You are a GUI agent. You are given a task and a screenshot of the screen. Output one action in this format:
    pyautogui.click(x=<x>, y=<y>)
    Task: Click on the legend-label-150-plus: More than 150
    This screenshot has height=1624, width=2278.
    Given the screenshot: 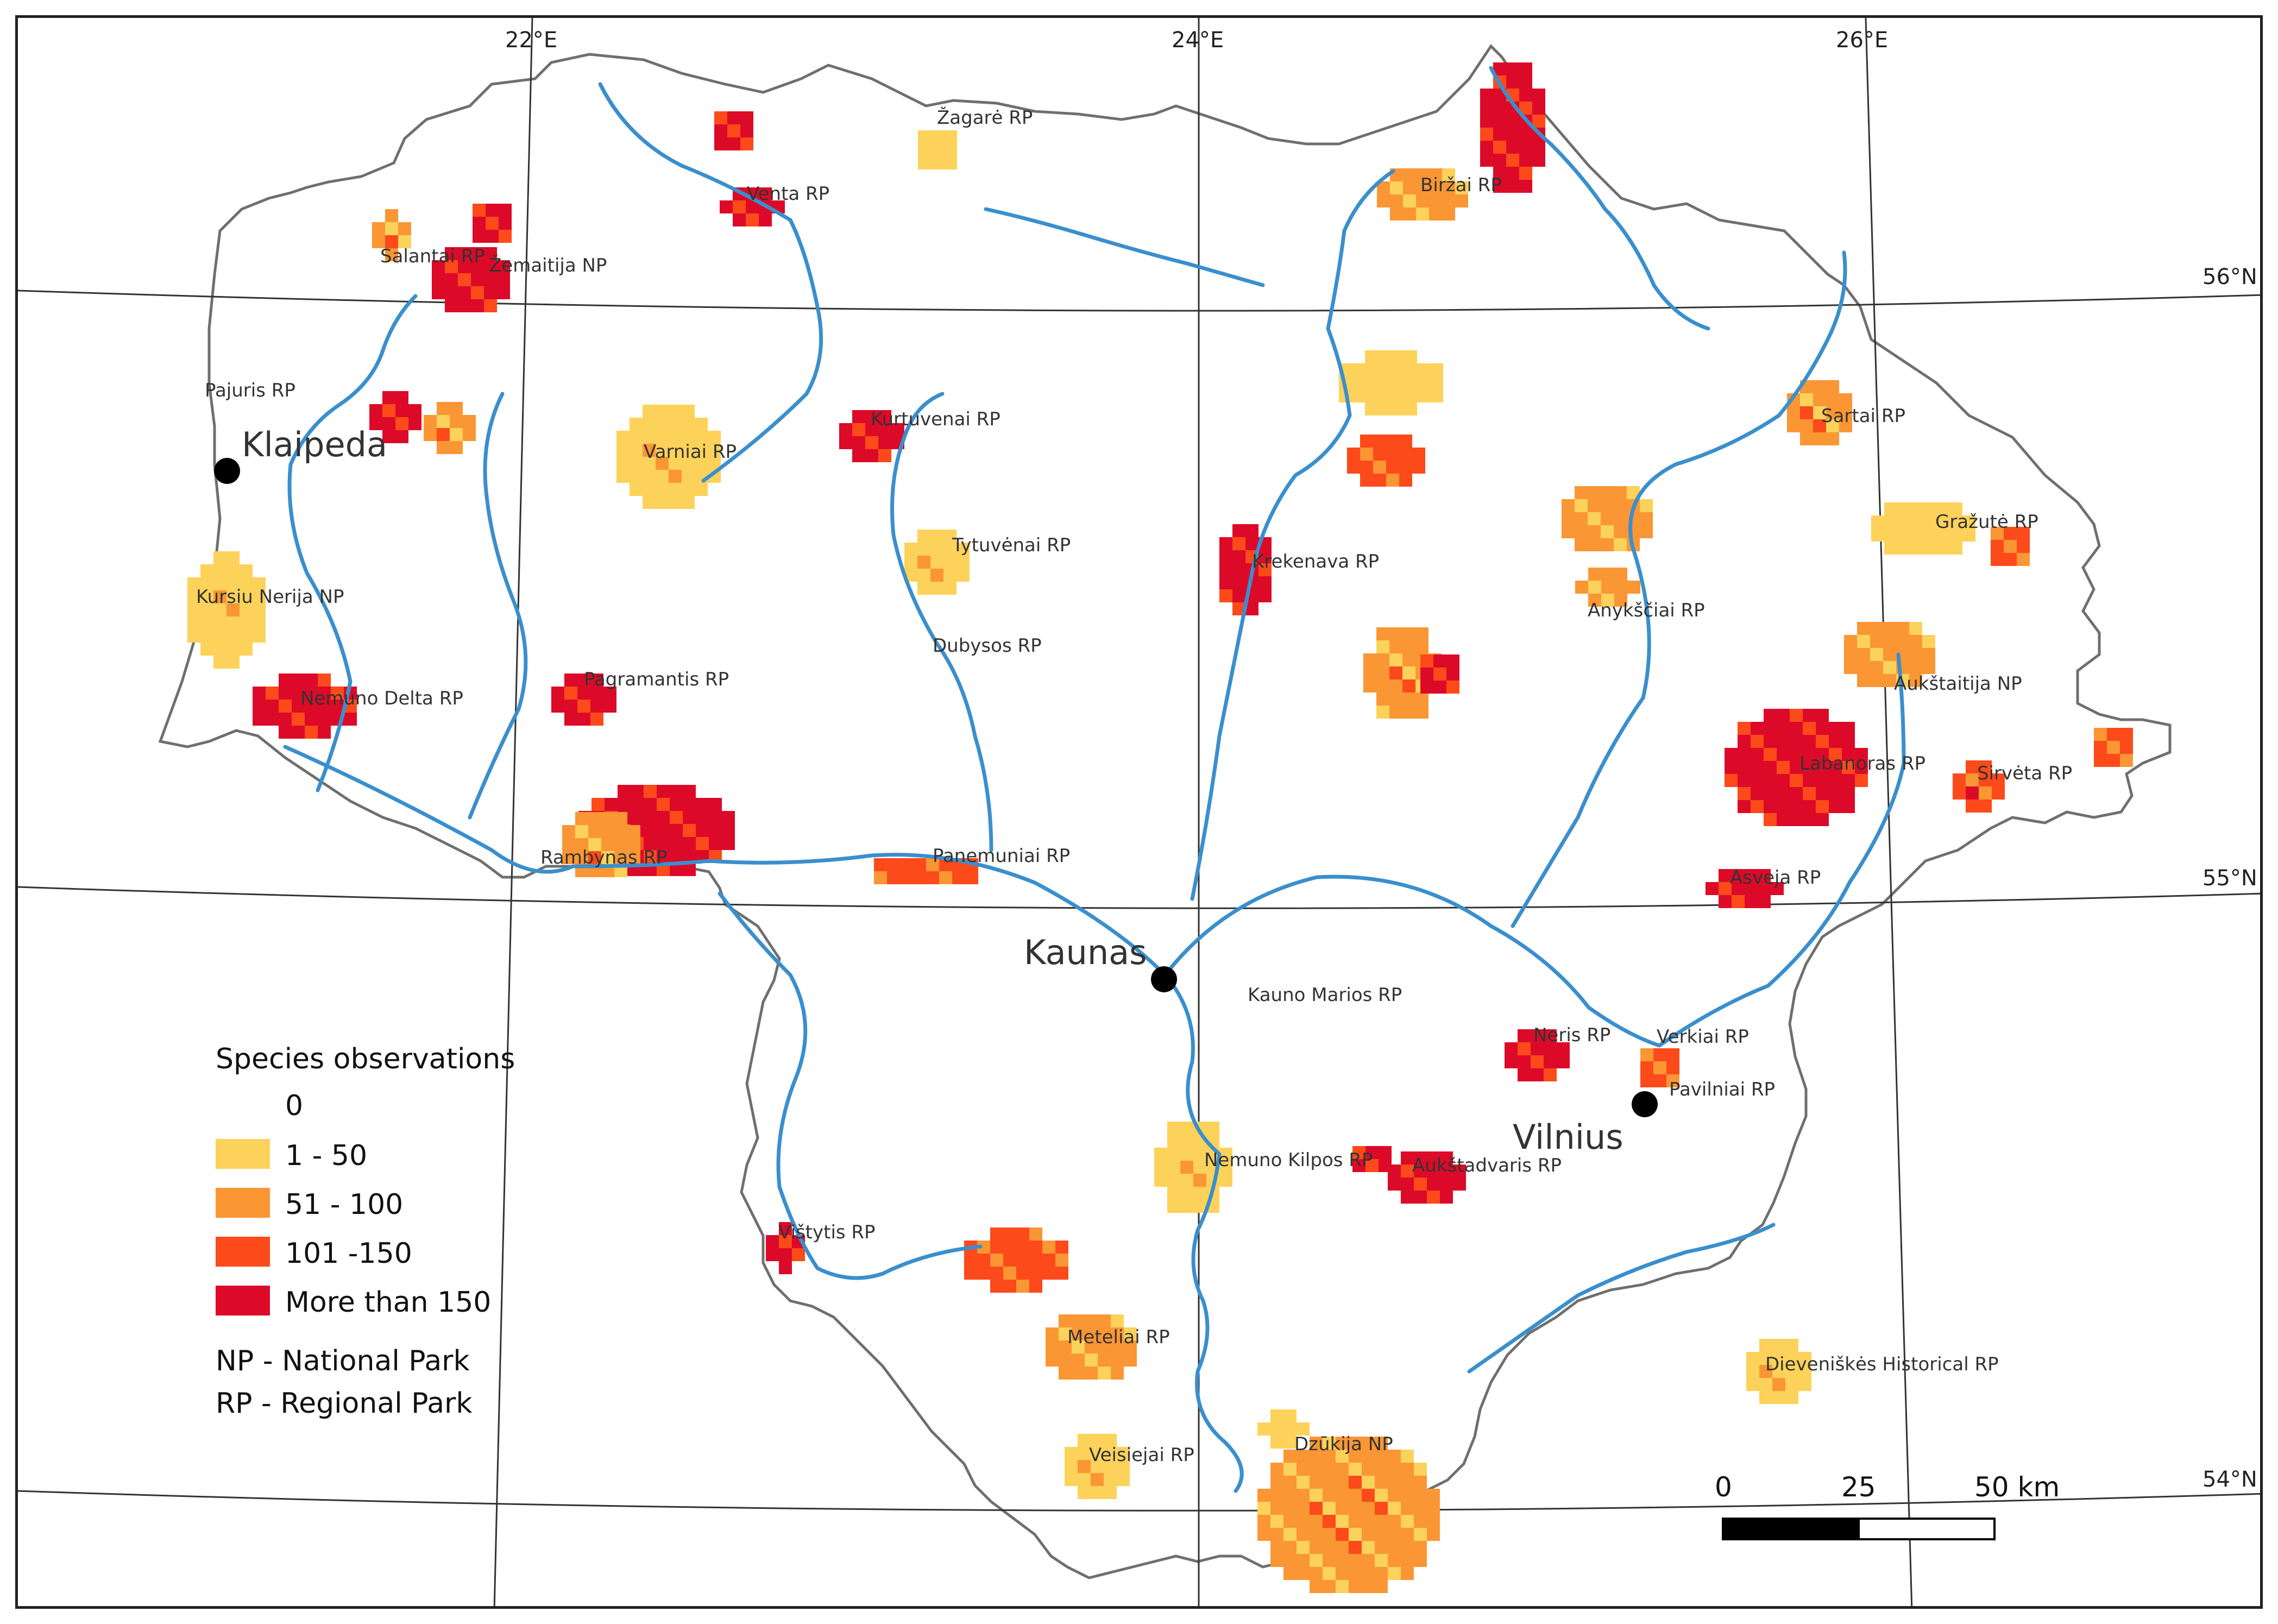 What is the action you would take?
    pyautogui.click(x=388, y=1302)
    